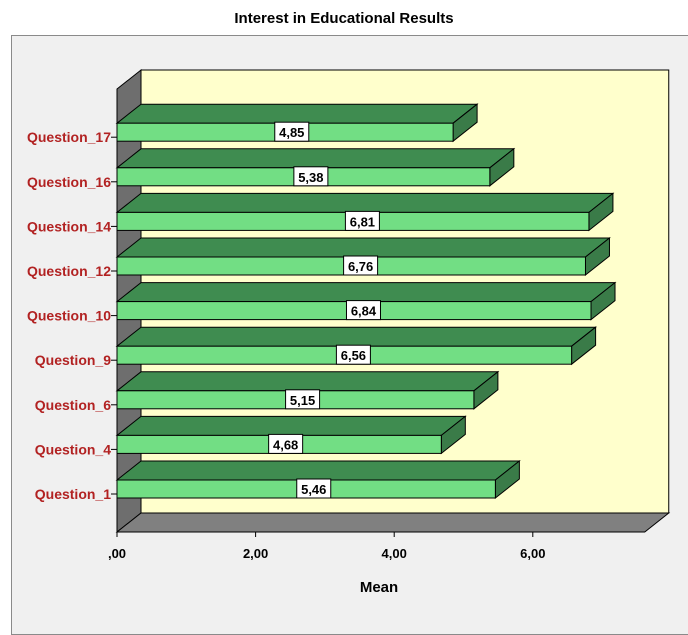 The width and height of the screenshot is (688, 635). What do you see at coordinates (379, 587) in the screenshot?
I see `x-axis-title: Mean` at bounding box center [379, 587].